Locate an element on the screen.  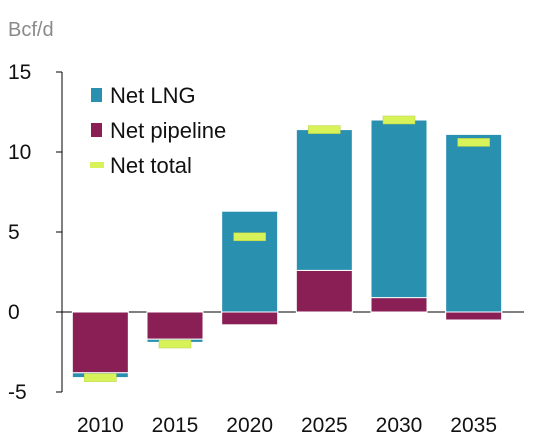
y-tick-label: 5 is located at coordinates (14, 232).